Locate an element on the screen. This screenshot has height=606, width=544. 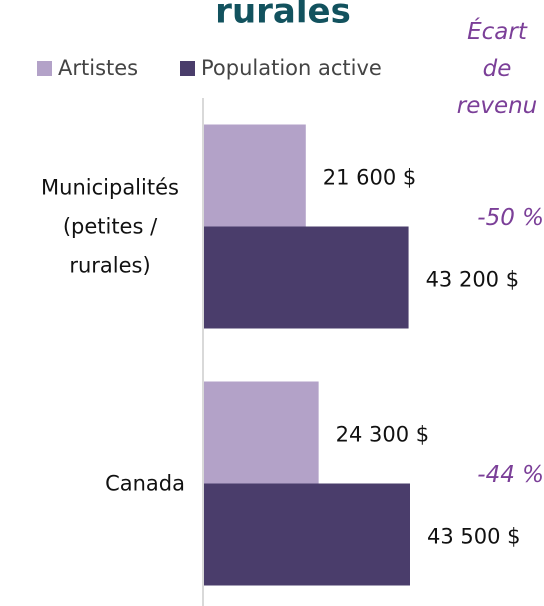
value-label: 24 300 $ is located at coordinates (383, 435).